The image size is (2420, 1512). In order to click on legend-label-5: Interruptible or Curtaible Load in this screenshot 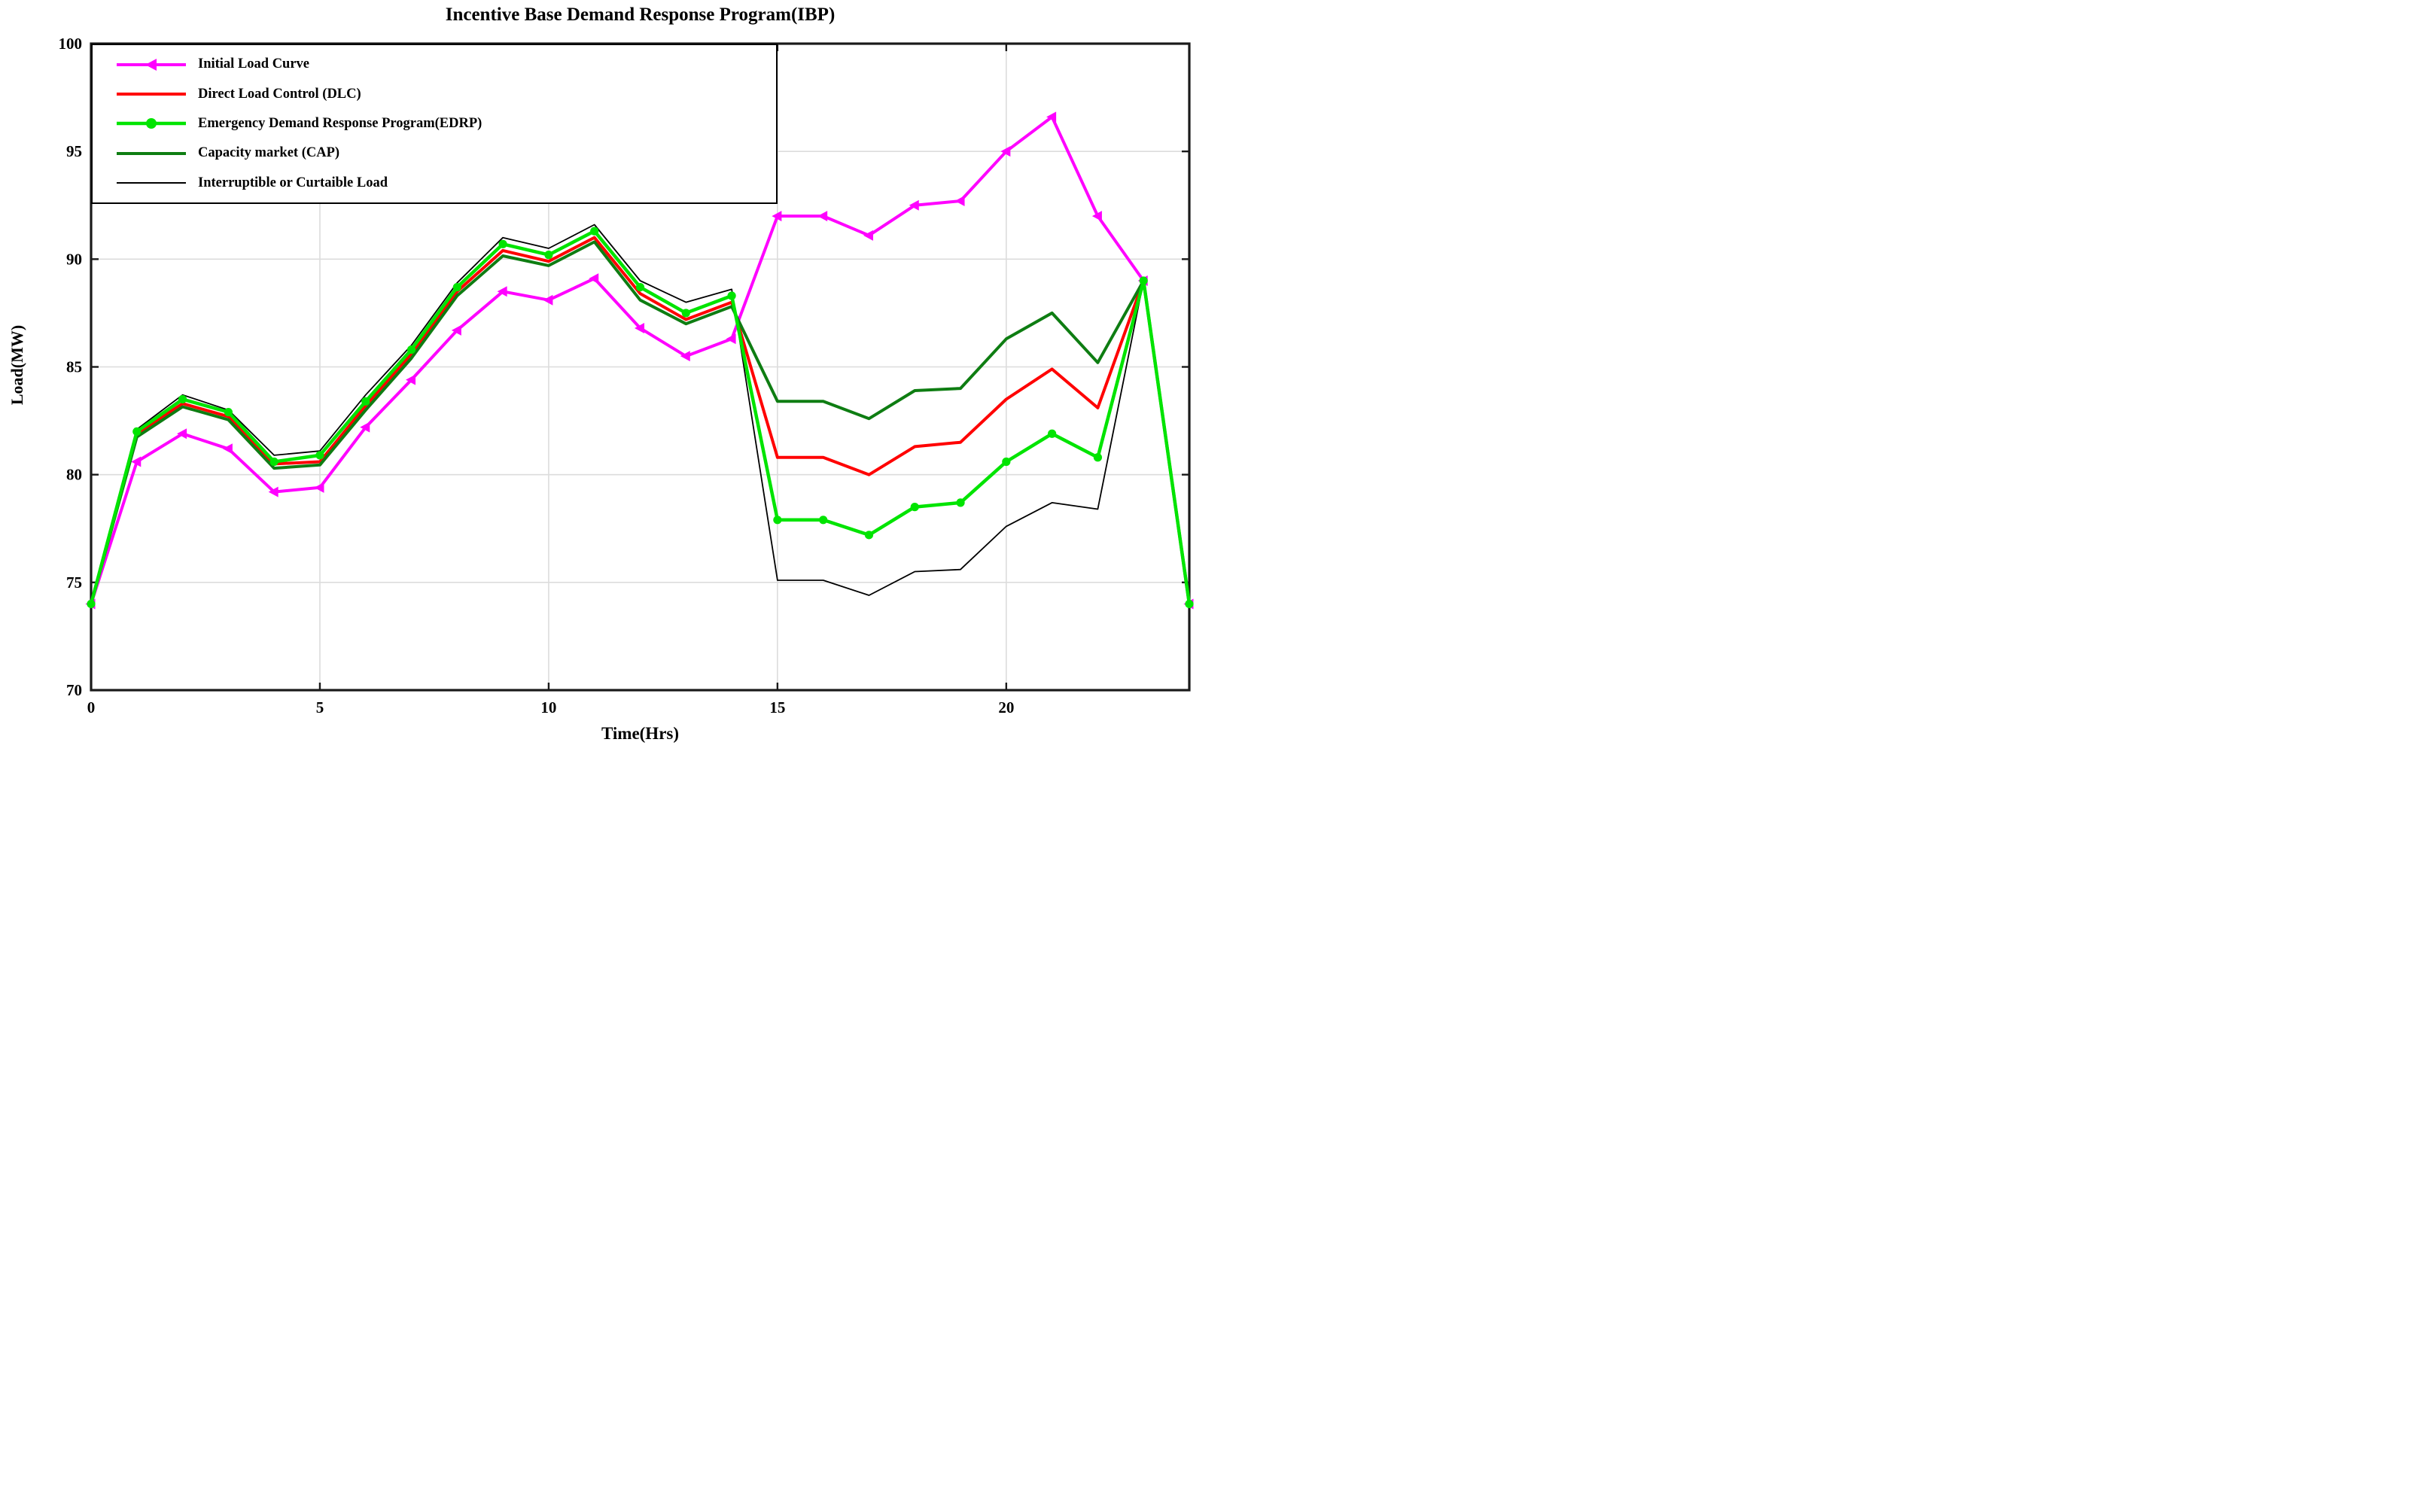, I will do `click(293, 182)`.